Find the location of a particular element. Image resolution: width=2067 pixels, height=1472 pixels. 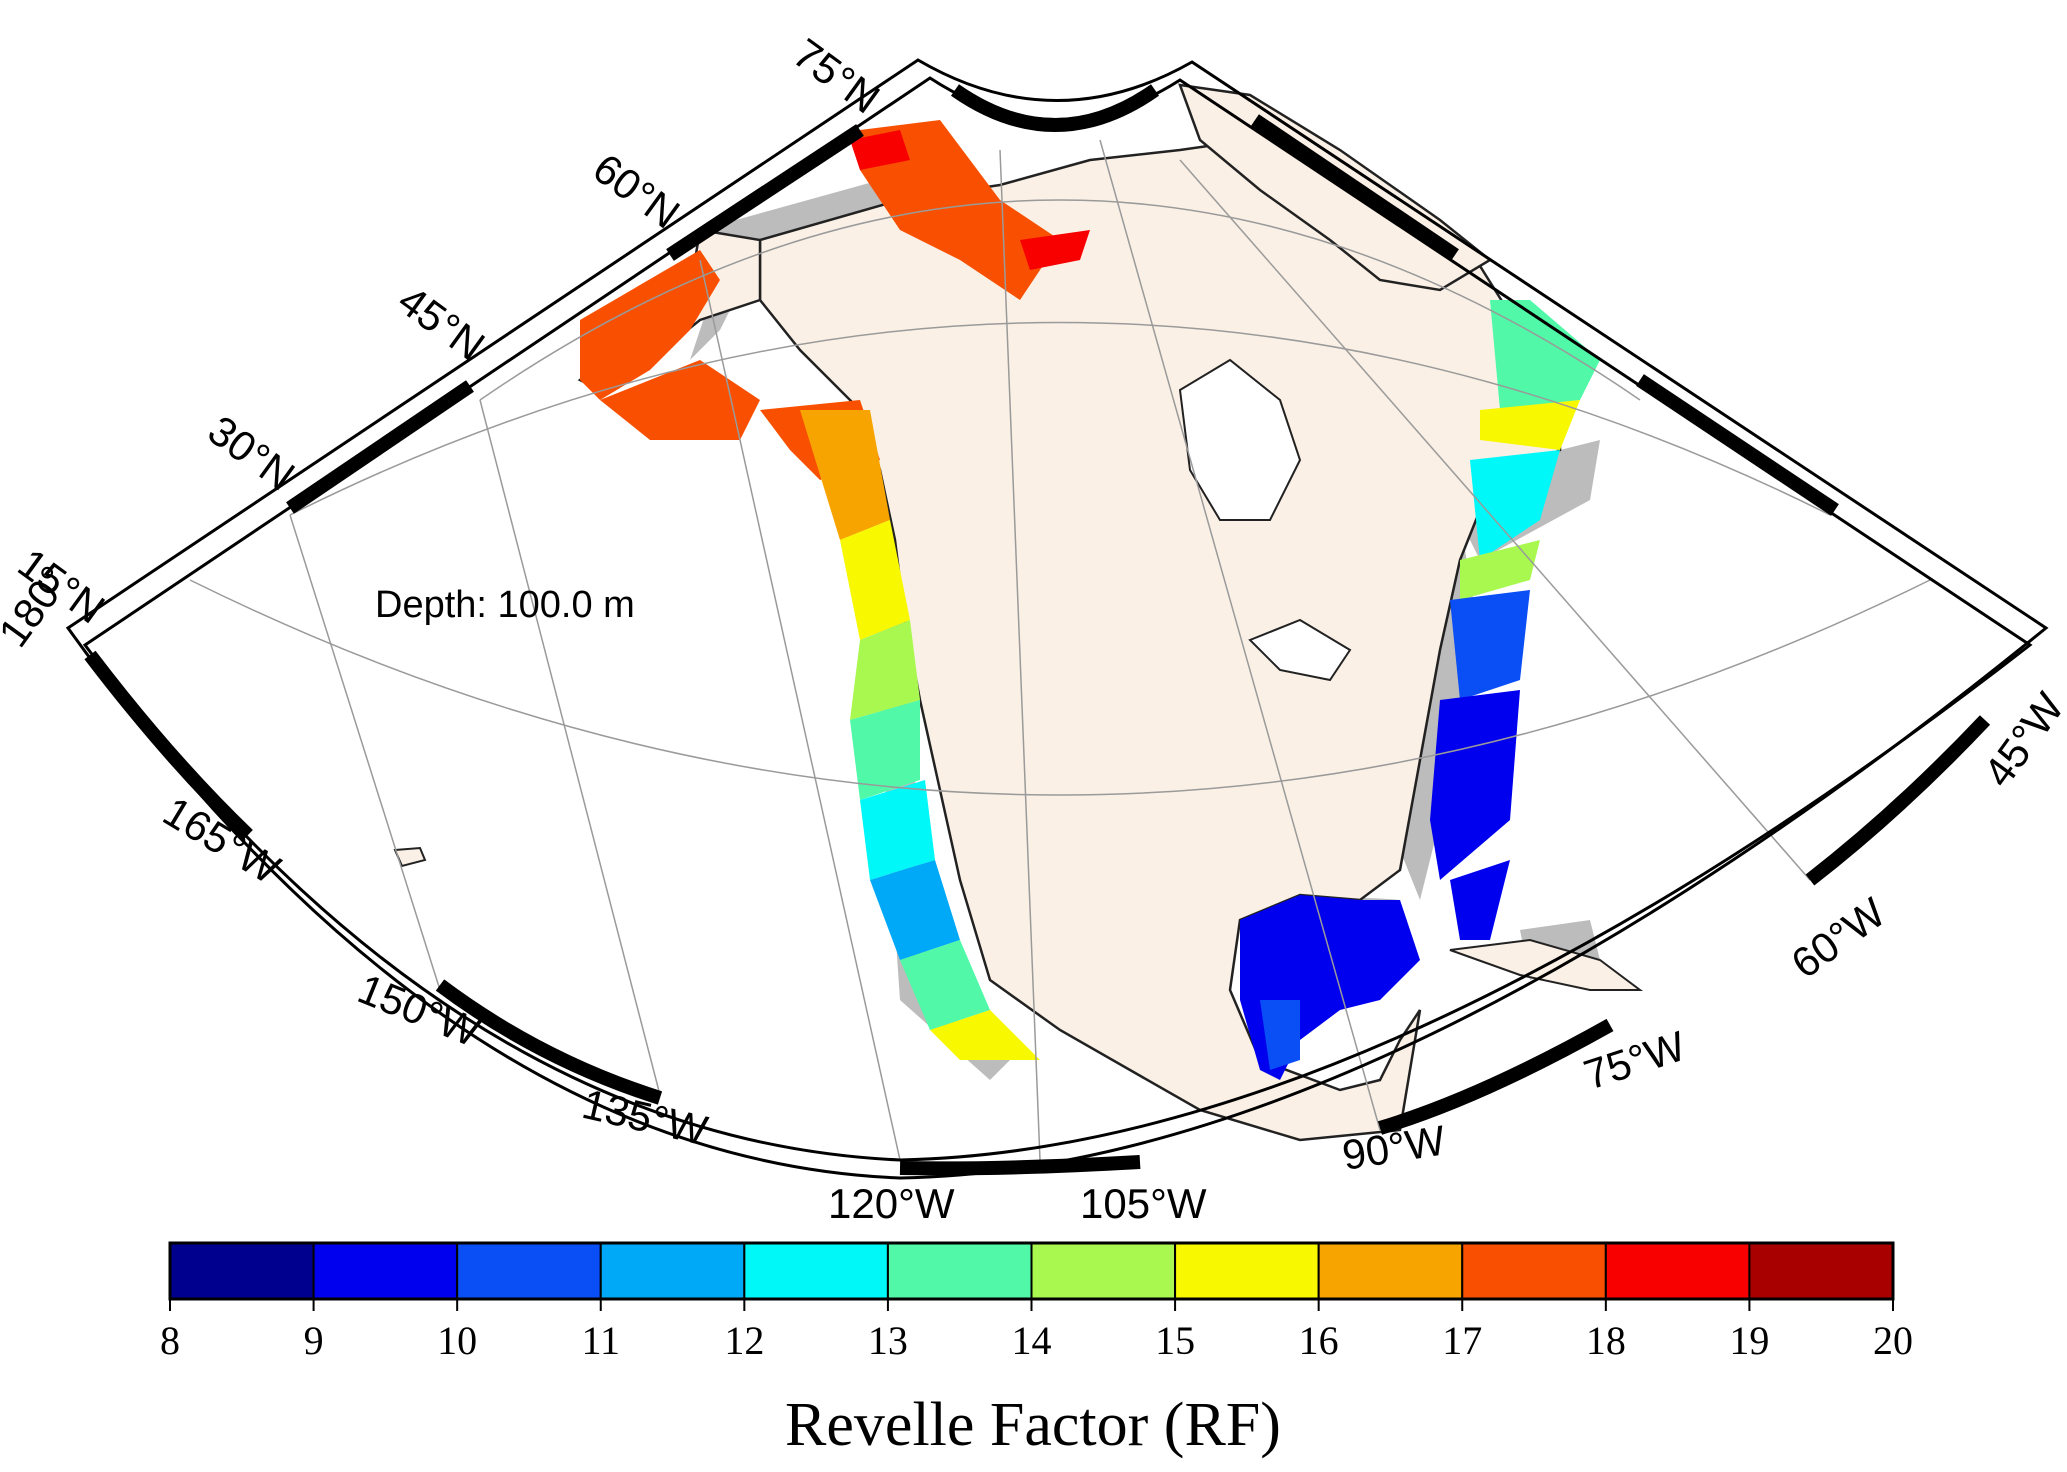

colorbar-tick-label: 15 is located at coordinates (1175, 1340).